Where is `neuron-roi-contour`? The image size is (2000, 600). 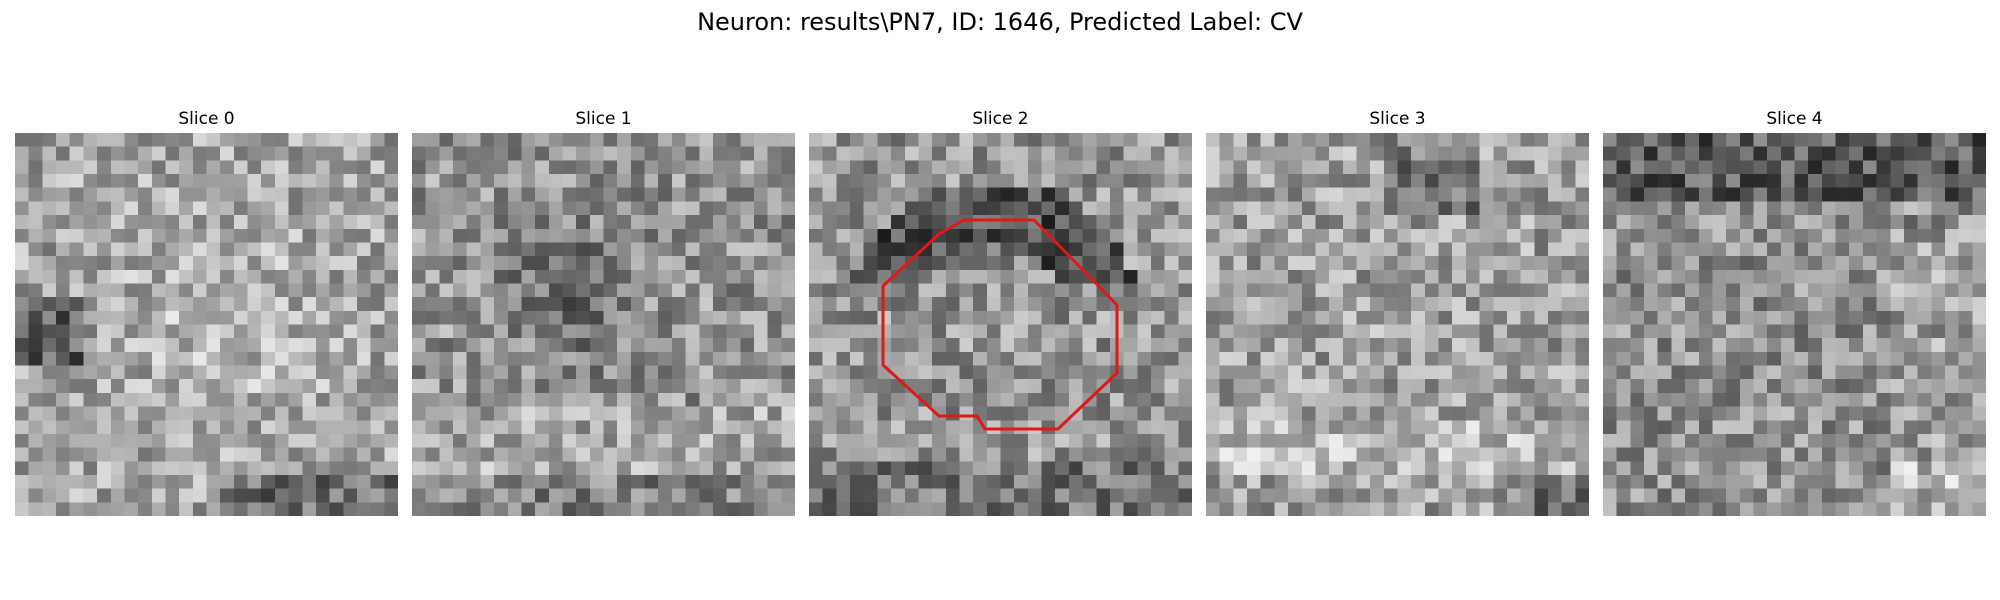 neuron-roi-contour is located at coordinates (1000, 324).